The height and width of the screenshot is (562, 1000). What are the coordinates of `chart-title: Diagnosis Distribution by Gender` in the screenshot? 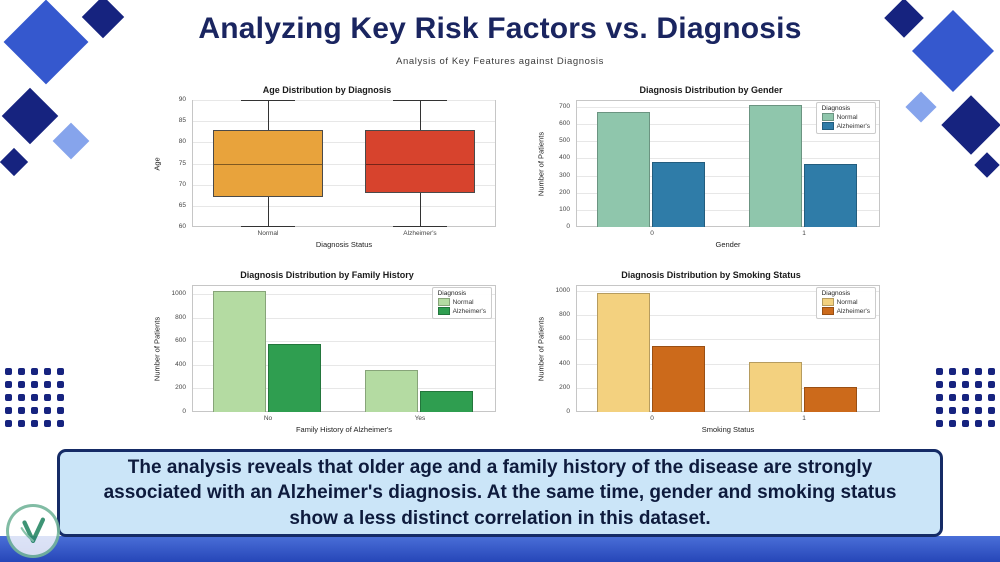 It's located at (711, 90).